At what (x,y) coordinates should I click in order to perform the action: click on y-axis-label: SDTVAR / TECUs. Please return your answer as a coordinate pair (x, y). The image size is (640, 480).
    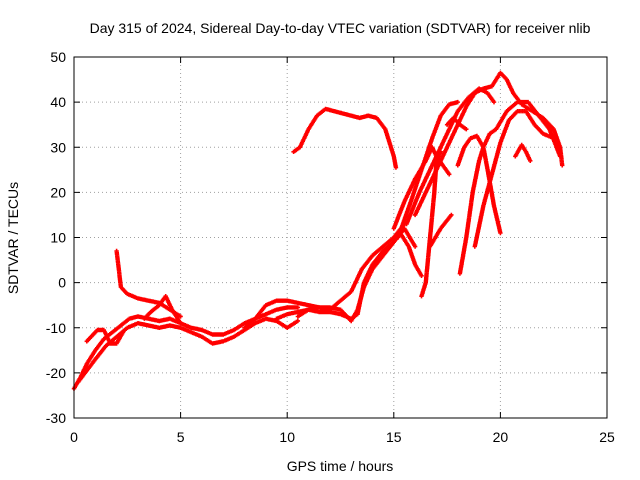
    Looking at the image, I should click on (13, 238).